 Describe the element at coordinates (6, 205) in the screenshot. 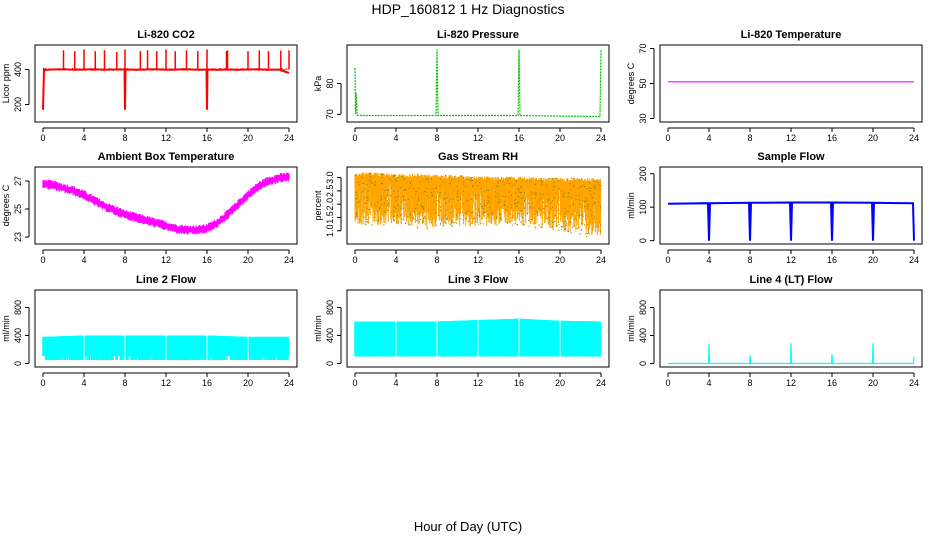

I see `y-axis-label: degrees C` at that location.